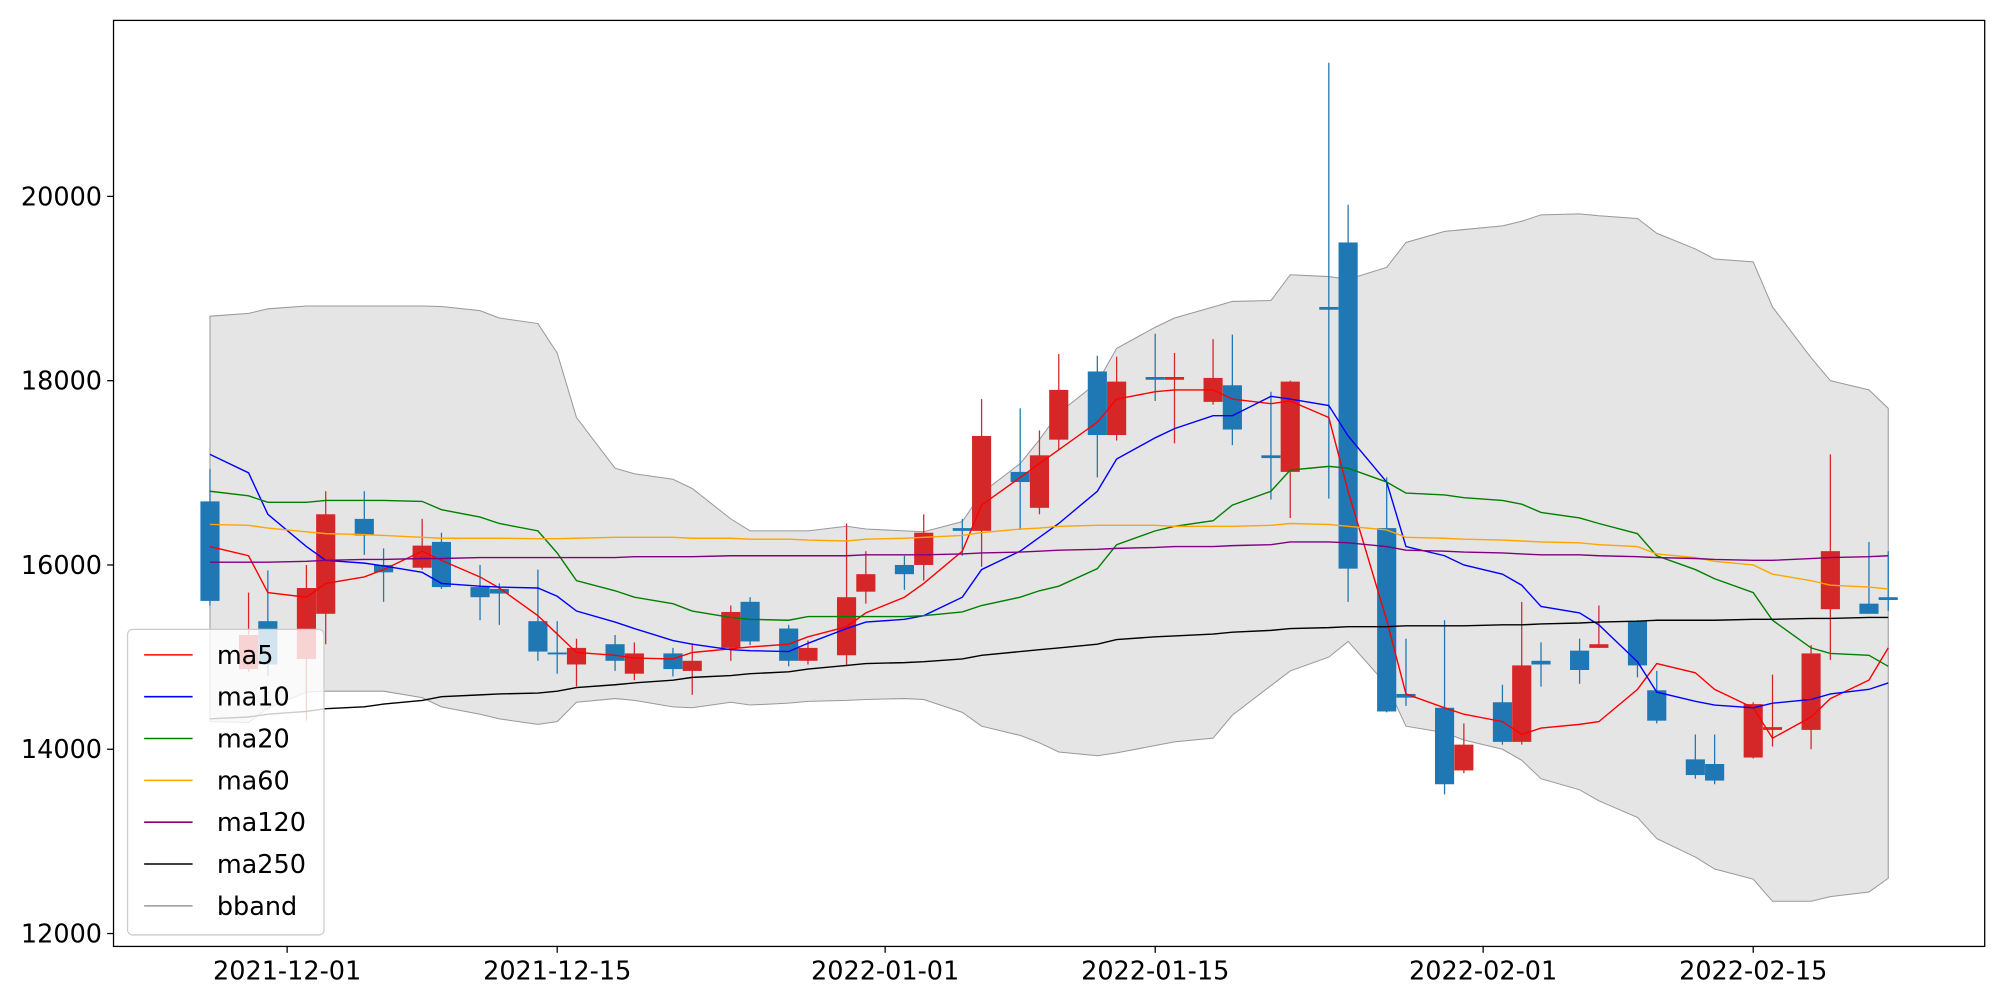 Image resolution: width=2000 pixels, height=1000 pixels. What do you see at coordinates (245, 656) in the screenshot?
I see `legend-label: ma5` at bounding box center [245, 656].